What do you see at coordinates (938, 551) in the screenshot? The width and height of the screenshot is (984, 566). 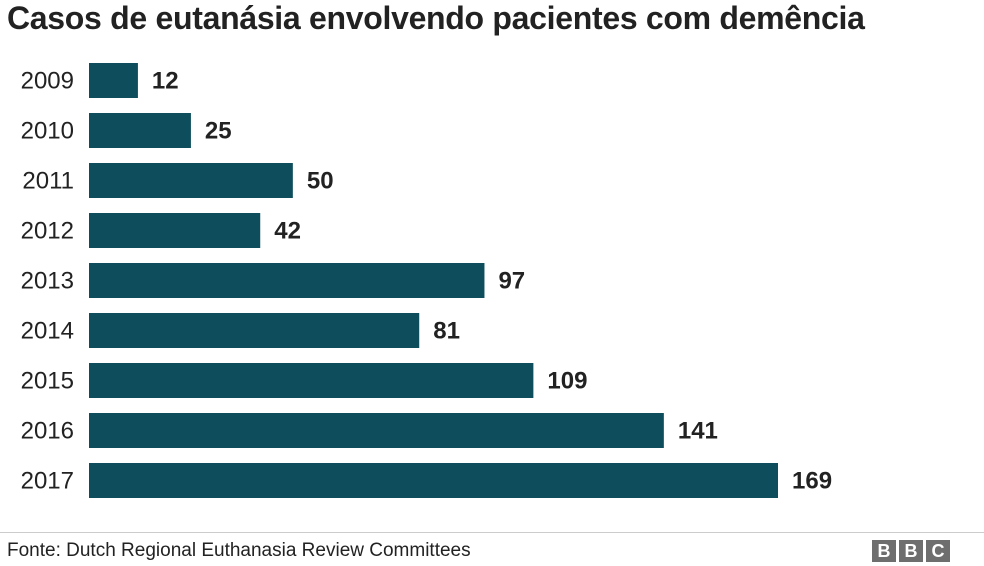 I see `logo-letter: C` at bounding box center [938, 551].